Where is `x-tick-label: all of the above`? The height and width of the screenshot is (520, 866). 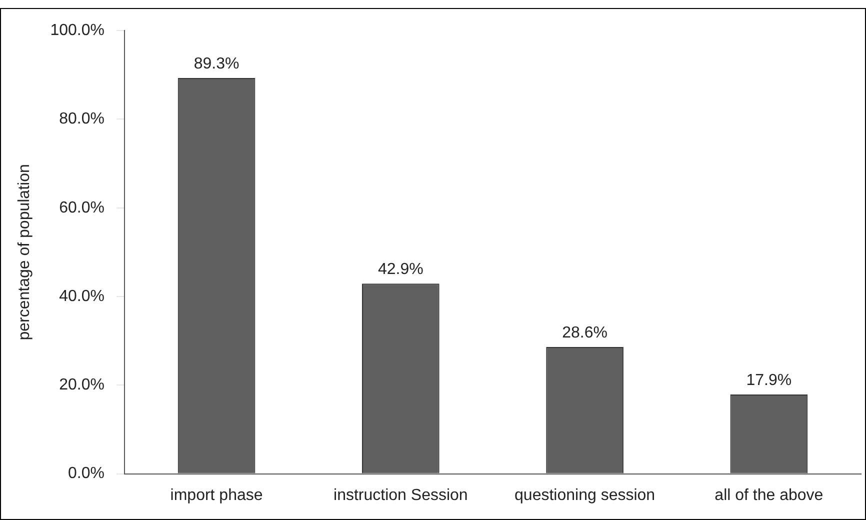
x-tick-label: all of the above is located at coordinates (769, 495).